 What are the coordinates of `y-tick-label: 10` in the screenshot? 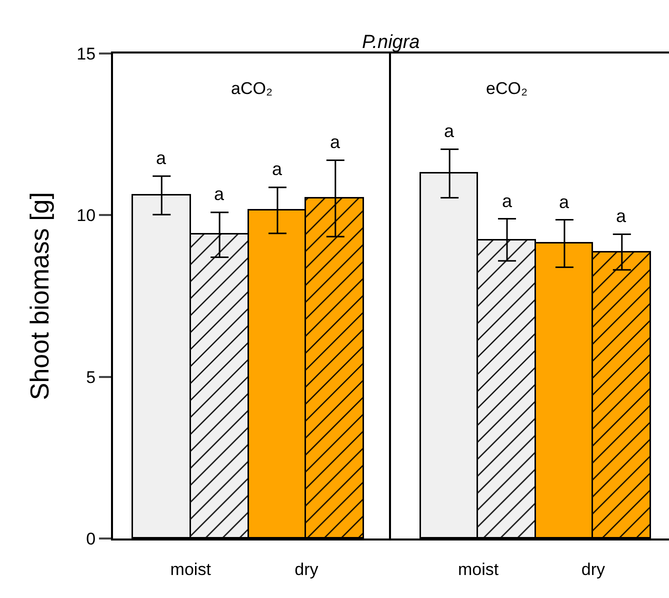 It's located at (86, 216).